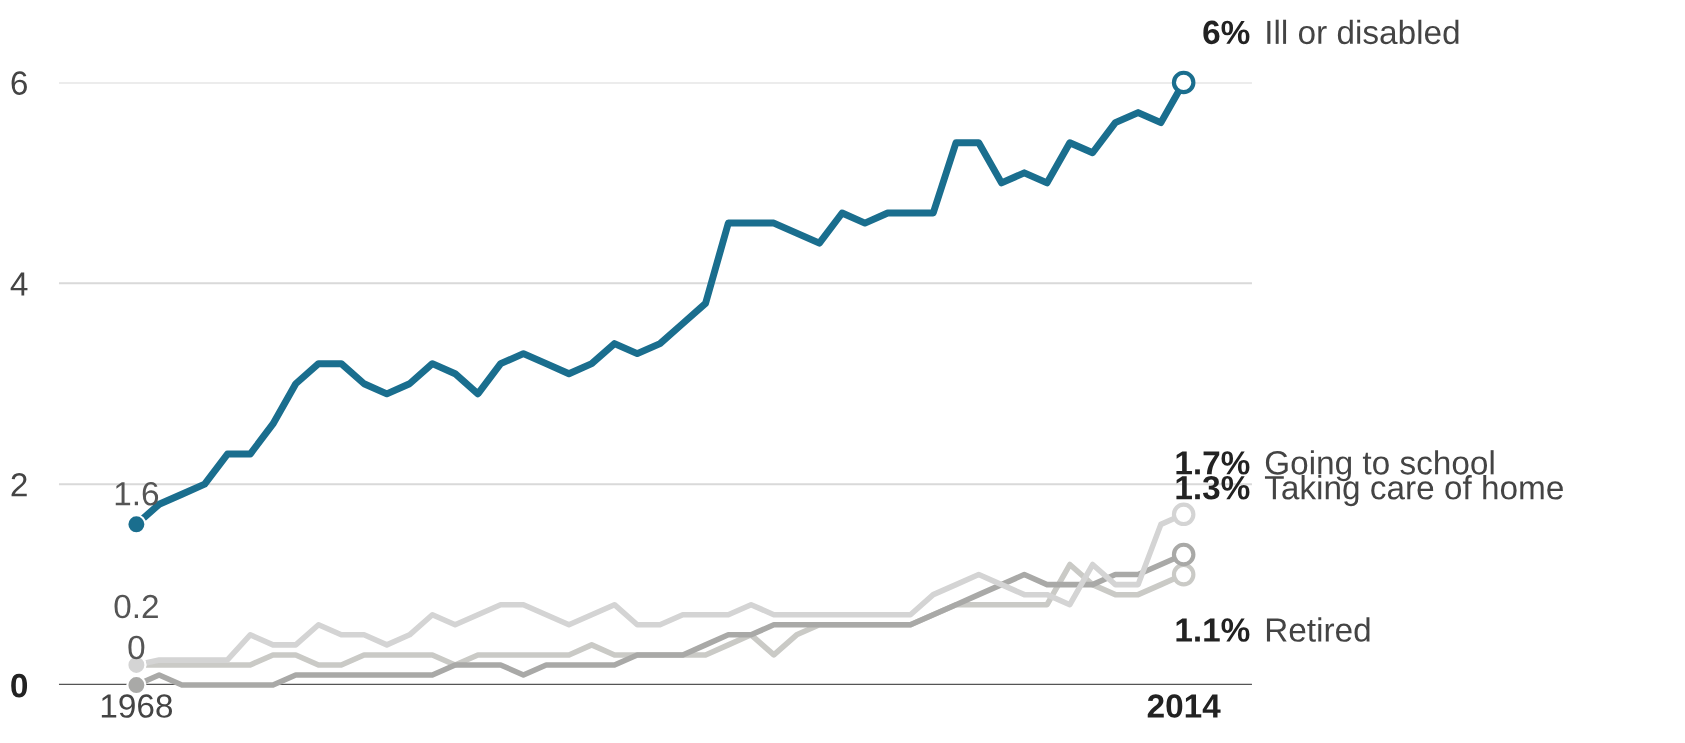  What do you see at coordinates (137, 493) in the screenshot?
I see `data-label: 1.6` at bounding box center [137, 493].